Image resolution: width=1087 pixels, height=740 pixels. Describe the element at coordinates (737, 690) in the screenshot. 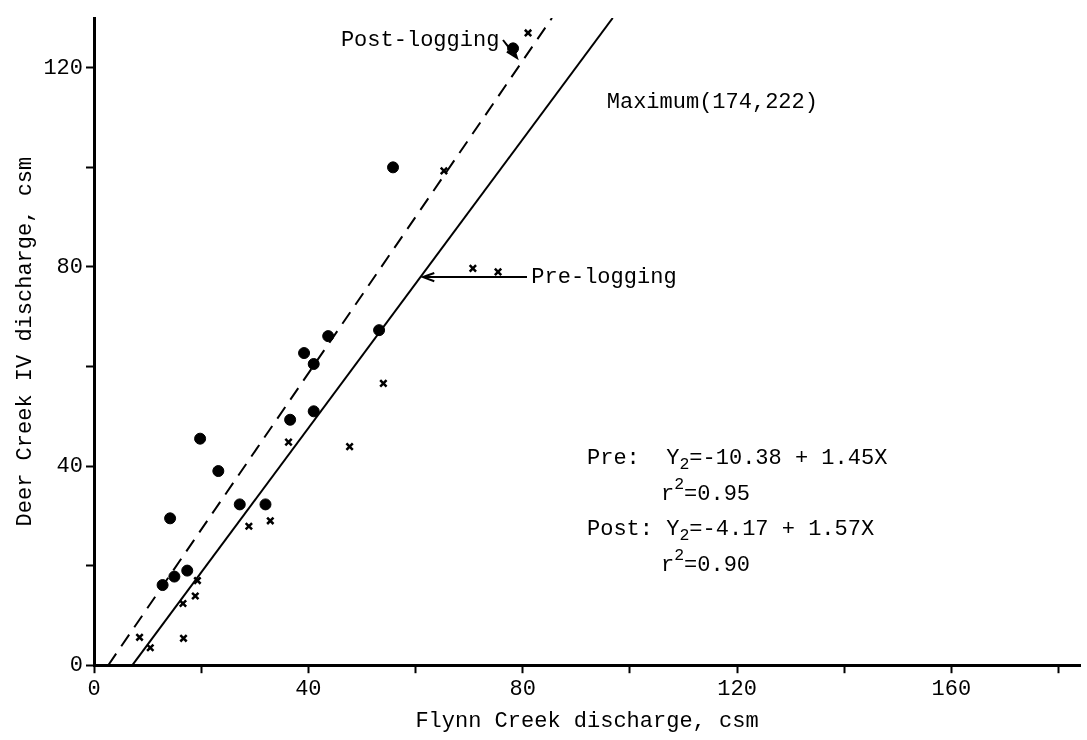

I see `x-tick-label: 120` at that location.